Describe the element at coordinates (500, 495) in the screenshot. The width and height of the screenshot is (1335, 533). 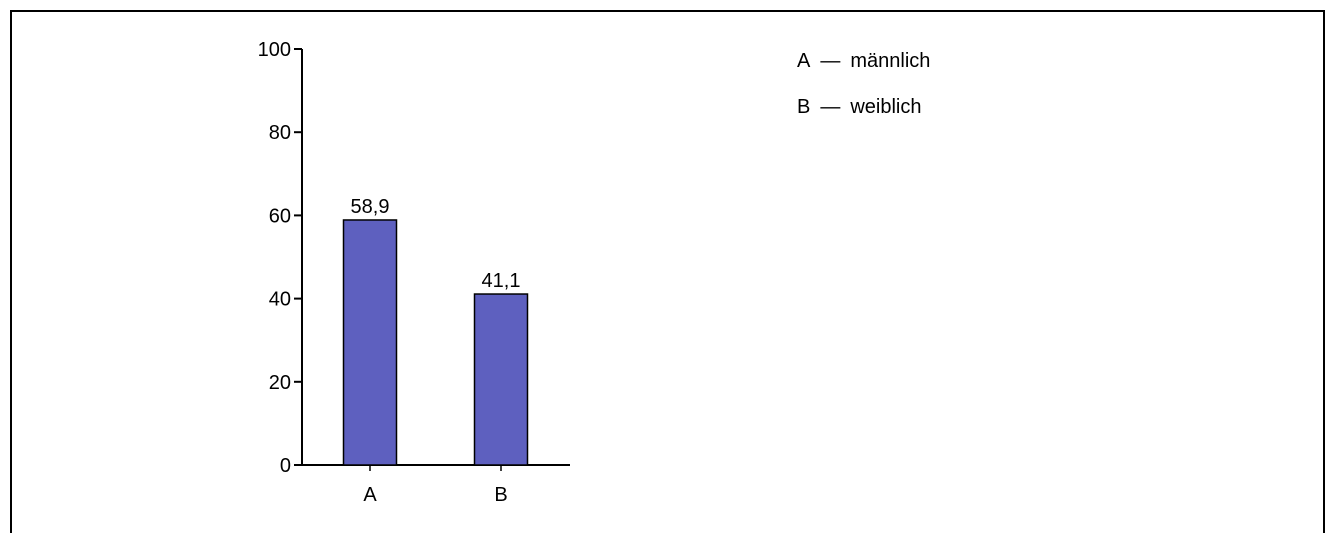
I see `x-tick-label-B: B` at that location.